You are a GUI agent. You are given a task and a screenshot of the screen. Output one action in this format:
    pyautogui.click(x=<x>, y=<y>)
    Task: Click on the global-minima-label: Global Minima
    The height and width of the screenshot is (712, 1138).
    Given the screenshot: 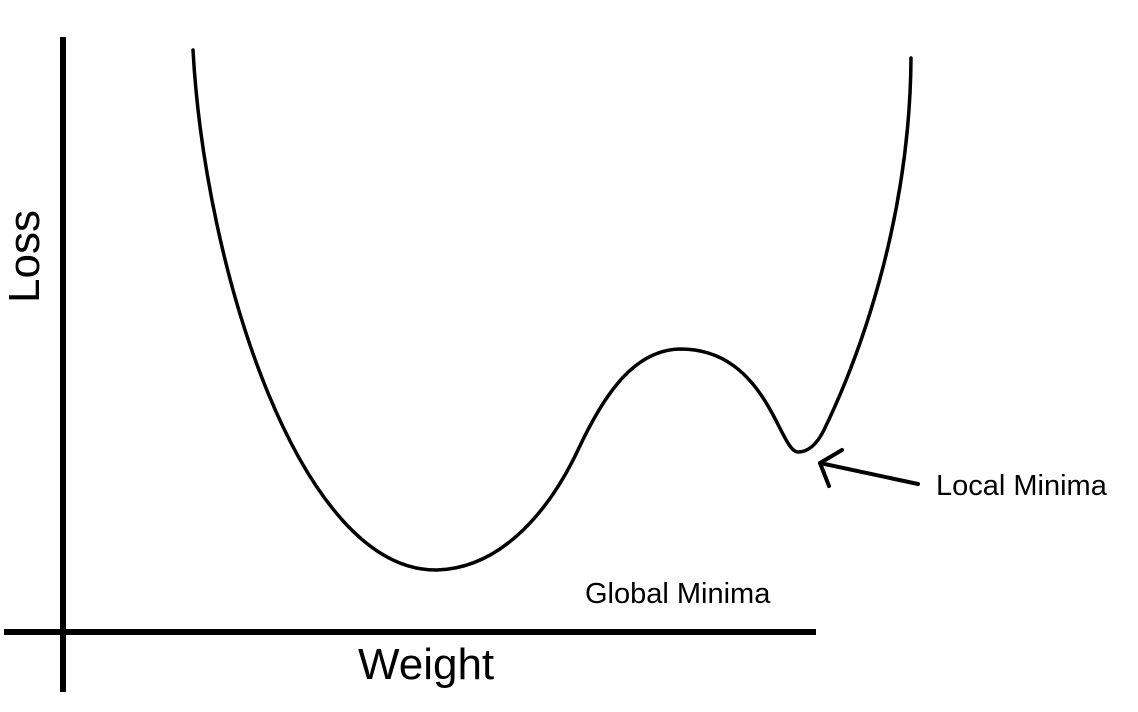 What is the action you would take?
    pyautogui.click(x=678, y=594)
    